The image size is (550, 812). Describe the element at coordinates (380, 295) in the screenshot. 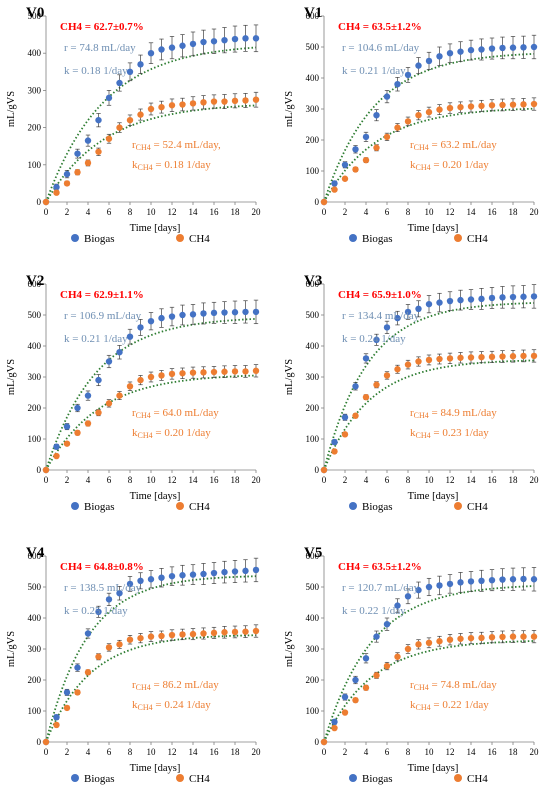

I see `ch4-share-annotation: CH4 = 65.9±1.0%` at that location.